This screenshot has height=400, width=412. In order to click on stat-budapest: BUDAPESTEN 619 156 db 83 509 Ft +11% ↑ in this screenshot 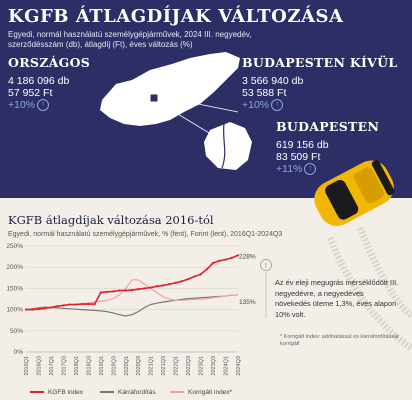, I will do `click(328, 147)`.